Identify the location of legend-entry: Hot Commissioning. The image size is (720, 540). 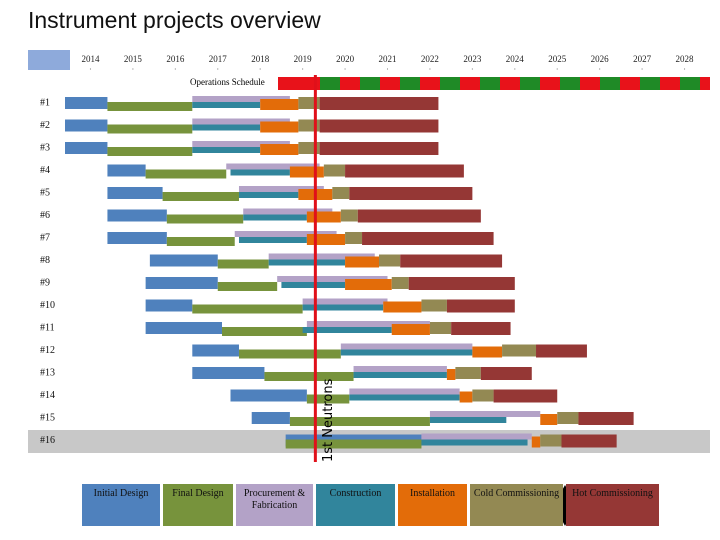
(612, 505).